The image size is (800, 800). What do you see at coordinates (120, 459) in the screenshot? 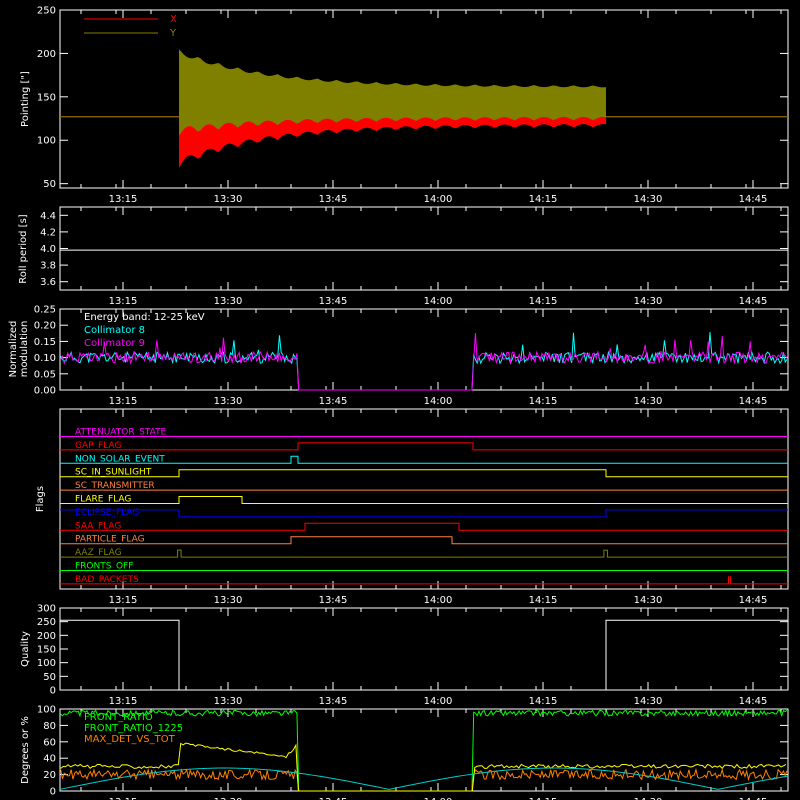
I see `flag-label-non-solar-event: NON_SOLAR_EVENT` at bounding box center [120, 459].